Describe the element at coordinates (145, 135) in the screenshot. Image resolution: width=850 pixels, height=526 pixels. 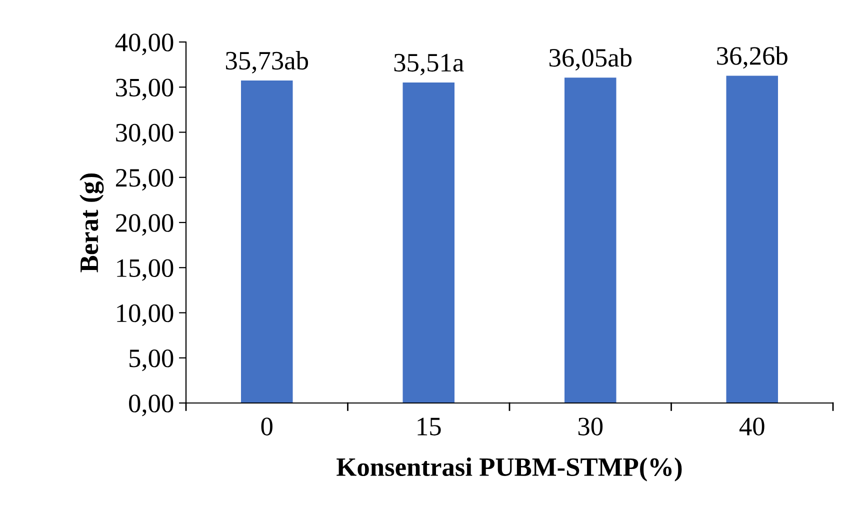
I see `y-tick-label: 30,00` at that location.